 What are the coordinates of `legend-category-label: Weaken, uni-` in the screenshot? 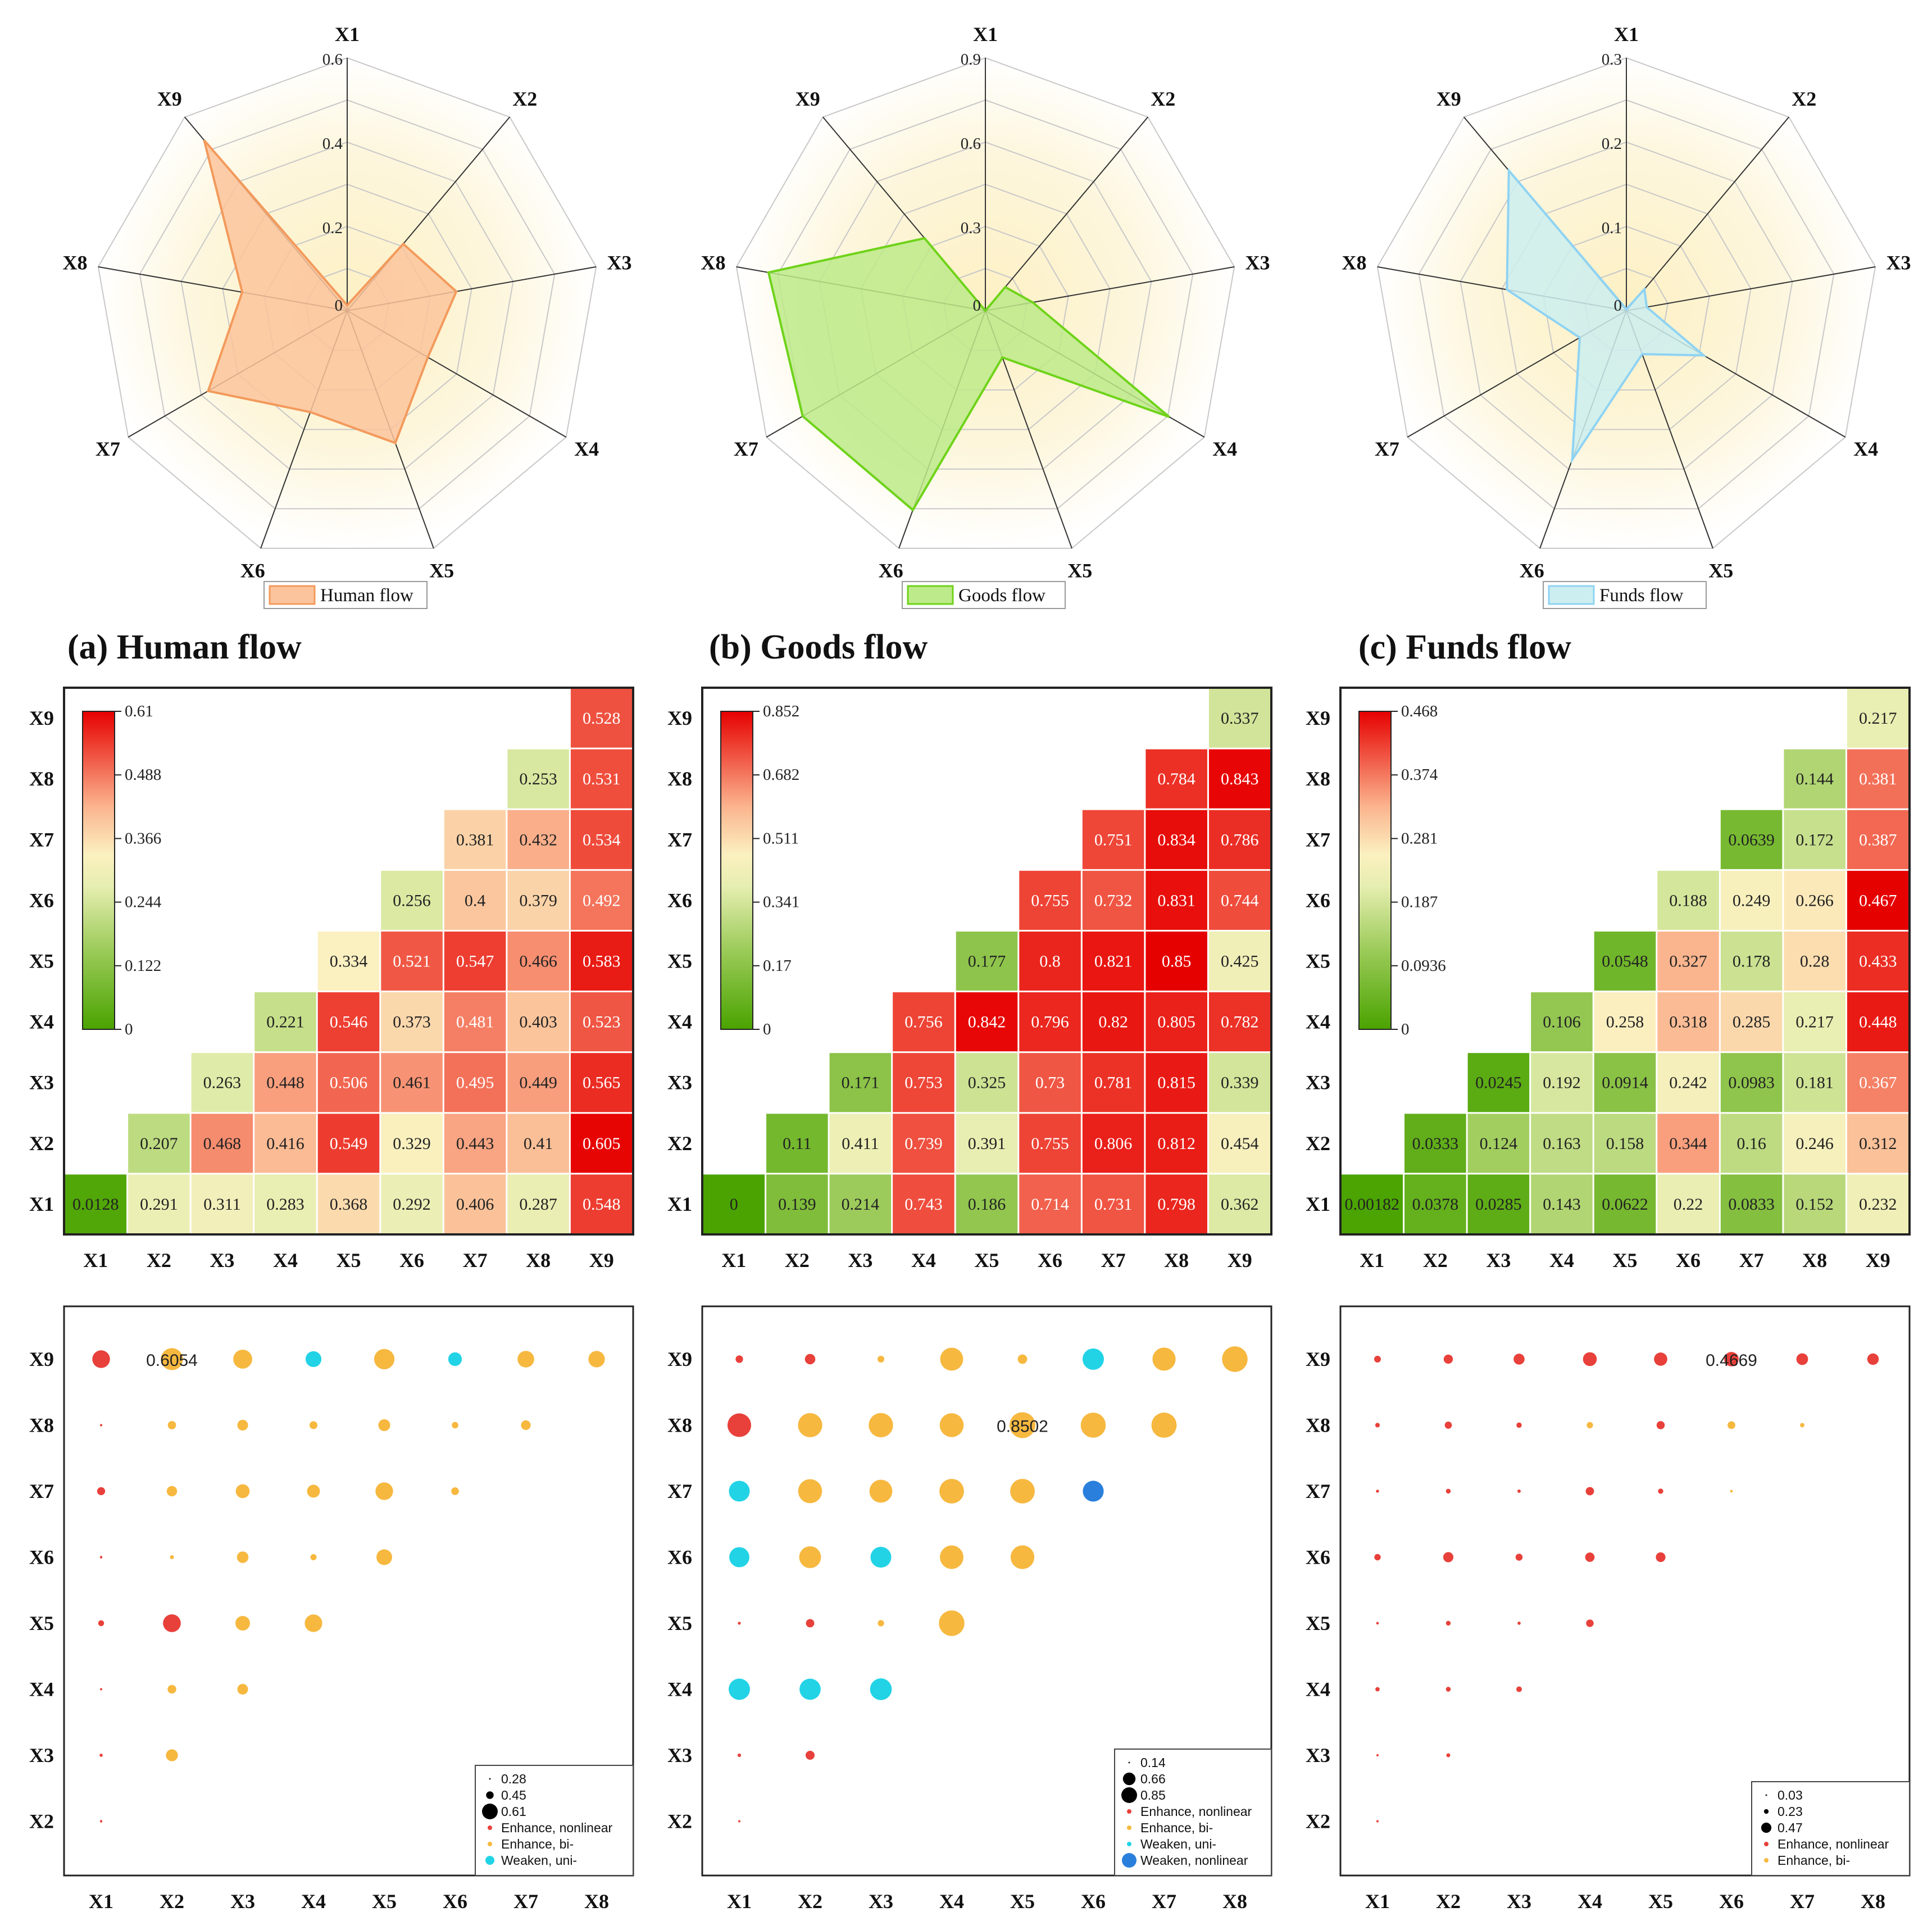 It's located at (539, 1861).